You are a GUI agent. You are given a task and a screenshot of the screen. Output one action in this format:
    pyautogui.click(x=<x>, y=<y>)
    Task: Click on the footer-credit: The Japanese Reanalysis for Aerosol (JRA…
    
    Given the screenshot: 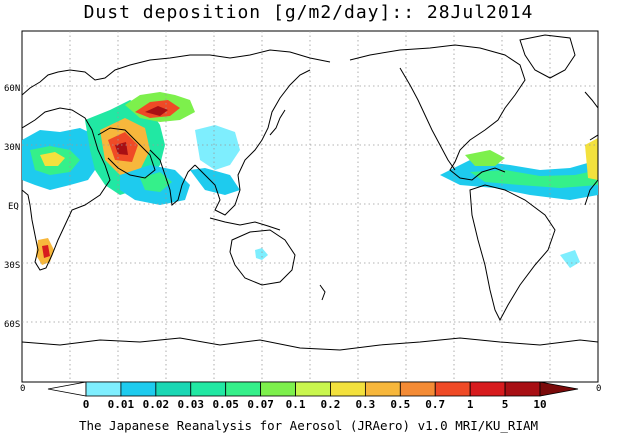 What is the action you would take?
    pyautogui.click(x=308, y=425)
    